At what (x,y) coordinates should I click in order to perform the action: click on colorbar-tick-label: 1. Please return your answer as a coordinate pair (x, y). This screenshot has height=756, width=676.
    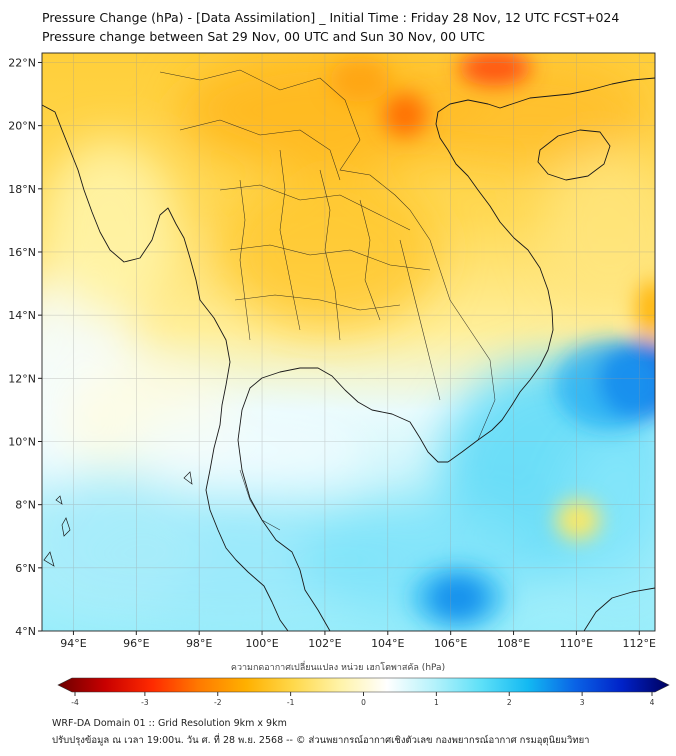
    Looking at the image, I should click on (436, 702).